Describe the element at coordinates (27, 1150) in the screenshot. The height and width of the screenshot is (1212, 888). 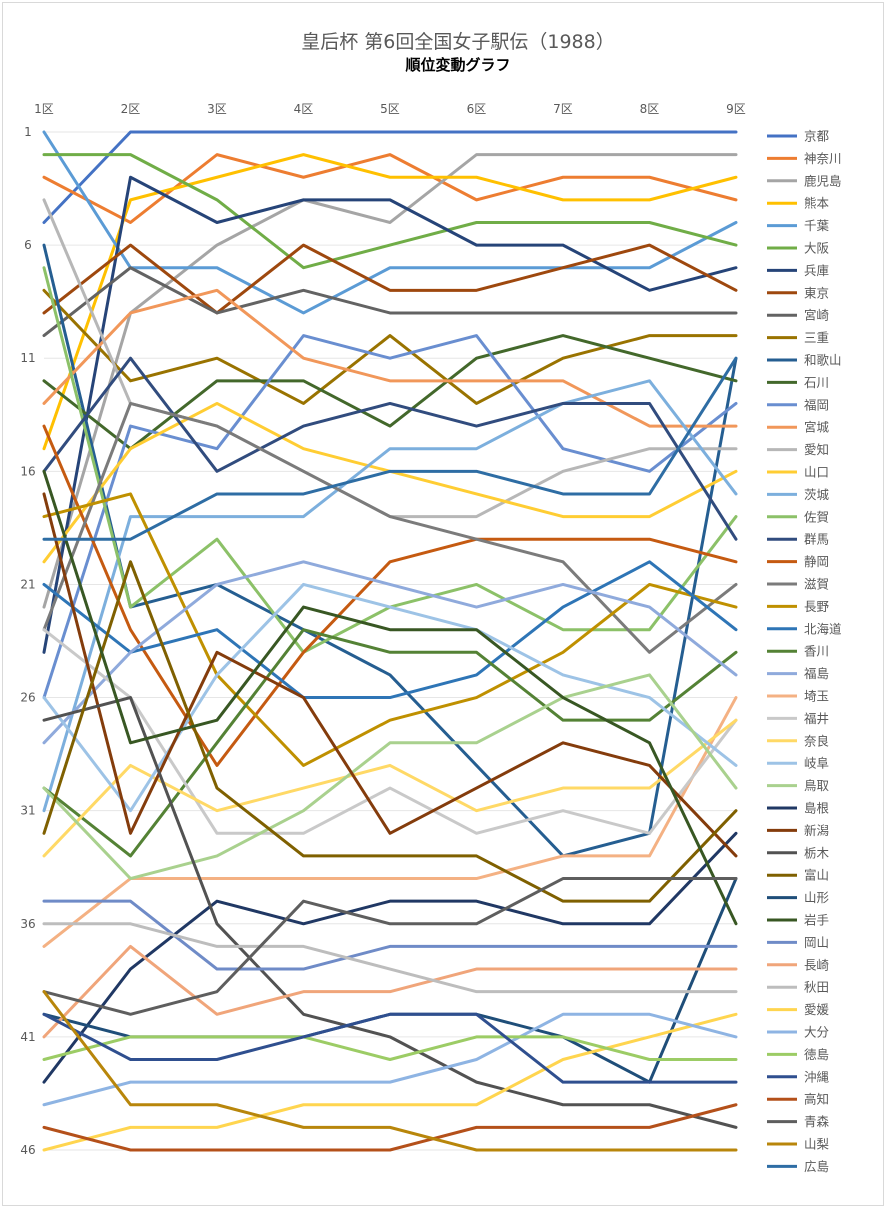
I see `y-tick-label: 46` at that location.